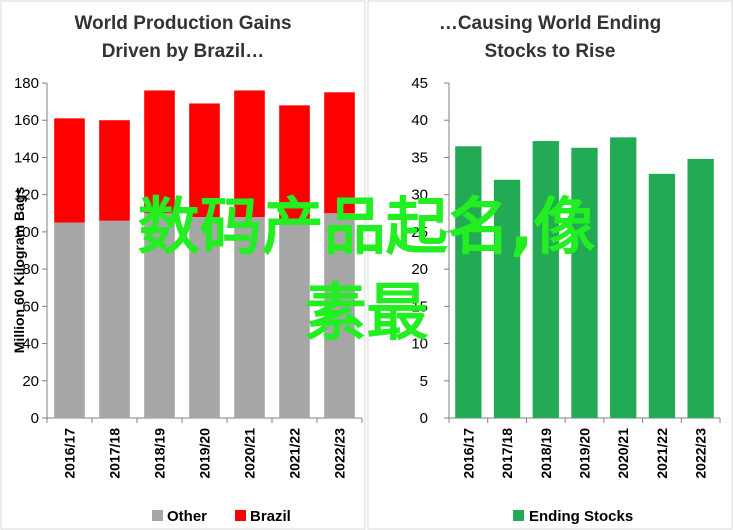 The width and height of the screenshot is (733, 530). I want to click on left-y-tick-label: 20, so click(30, 381).